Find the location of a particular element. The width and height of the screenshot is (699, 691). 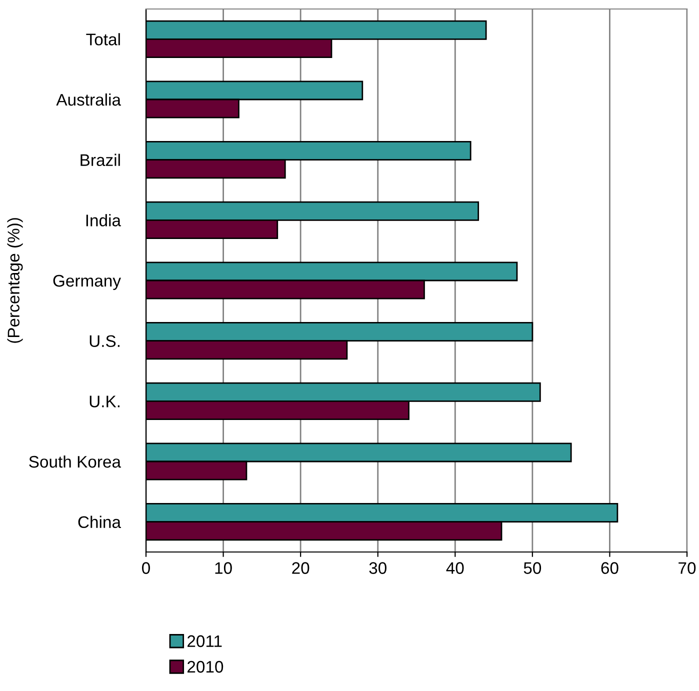

y-tick-label: U.S. is located at coordinates (105, 341).